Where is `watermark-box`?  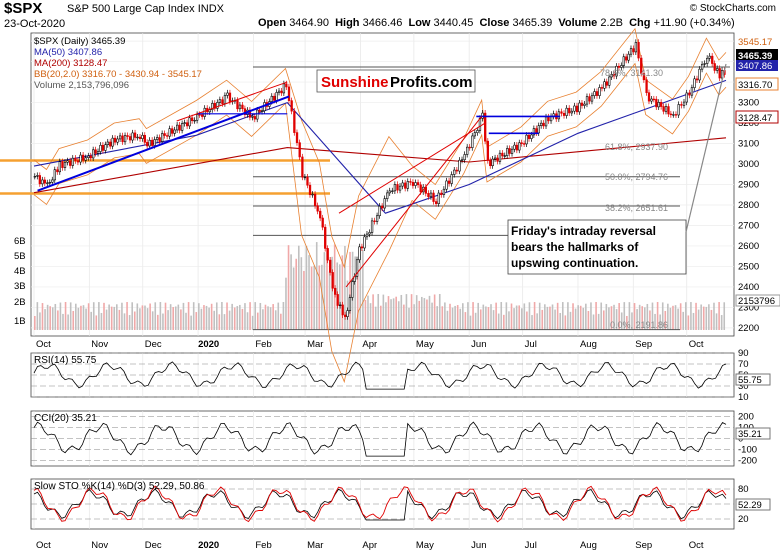 watermark-box is located at coordinates (396, 81).